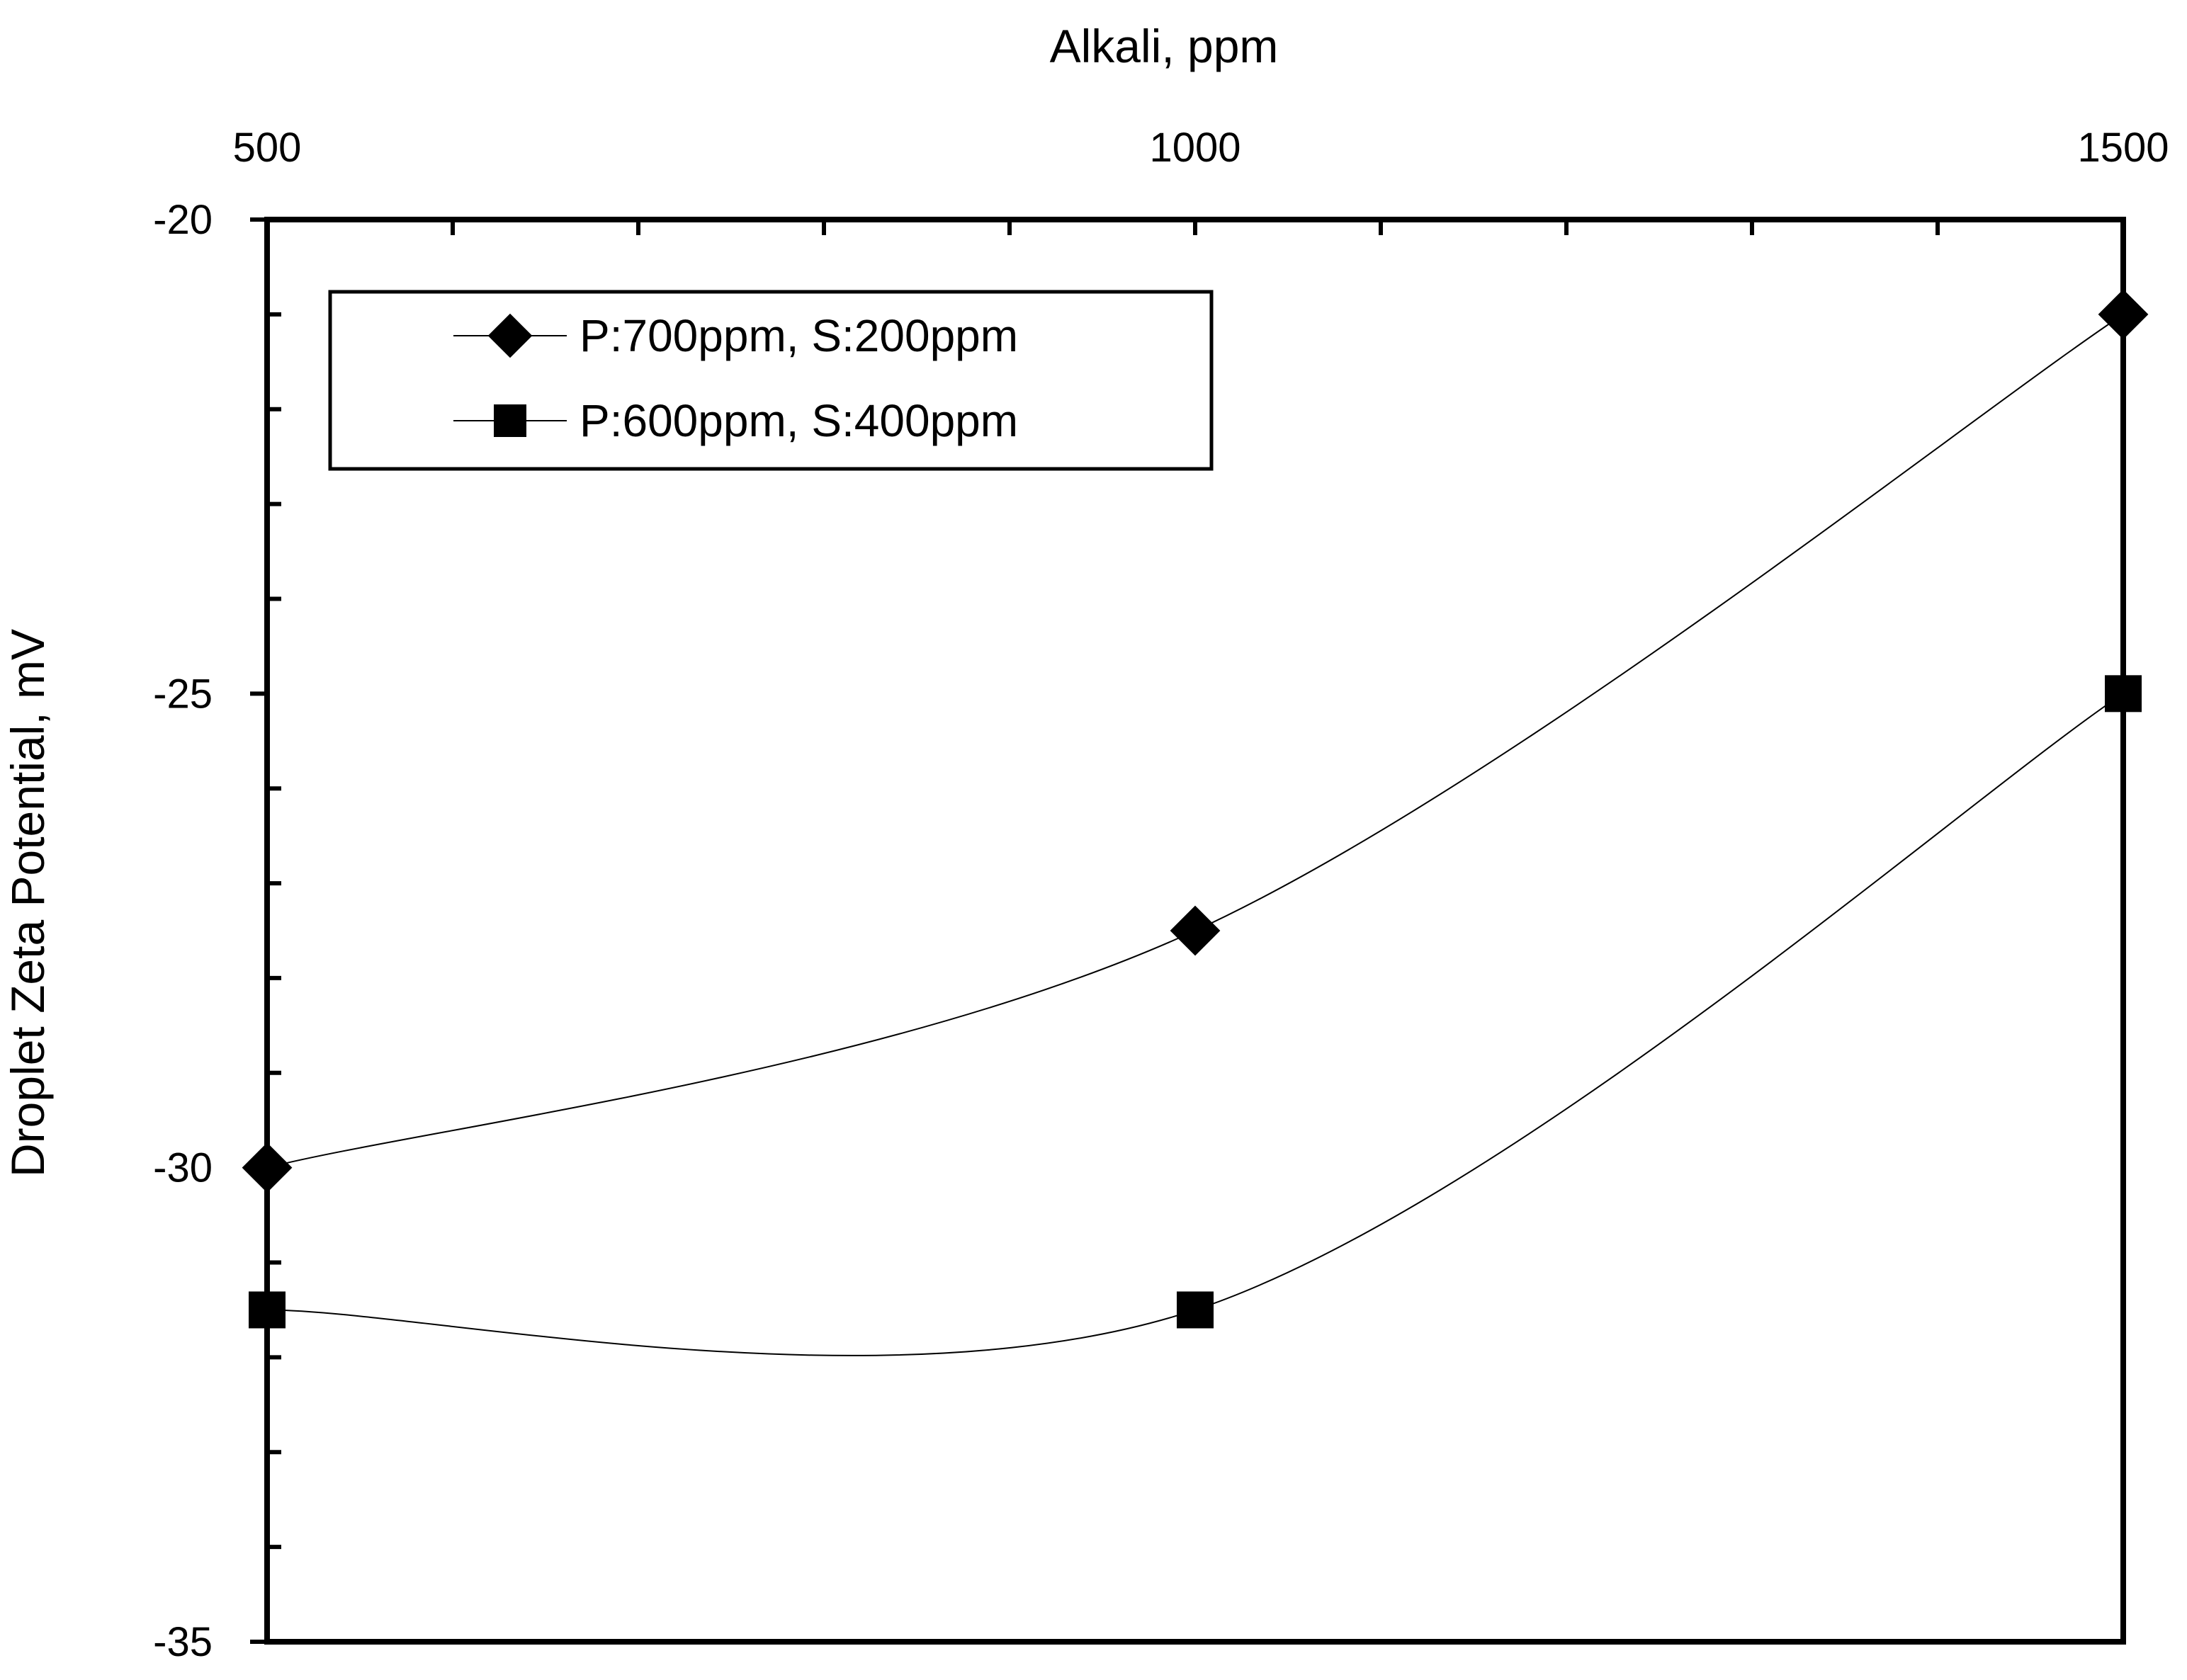 This screenshot has height=1680, width=2187. What do you see at coordinates (183, 694) in the screenshot?
I see `y-tick-label: -25` at bounding box center [183, 694].